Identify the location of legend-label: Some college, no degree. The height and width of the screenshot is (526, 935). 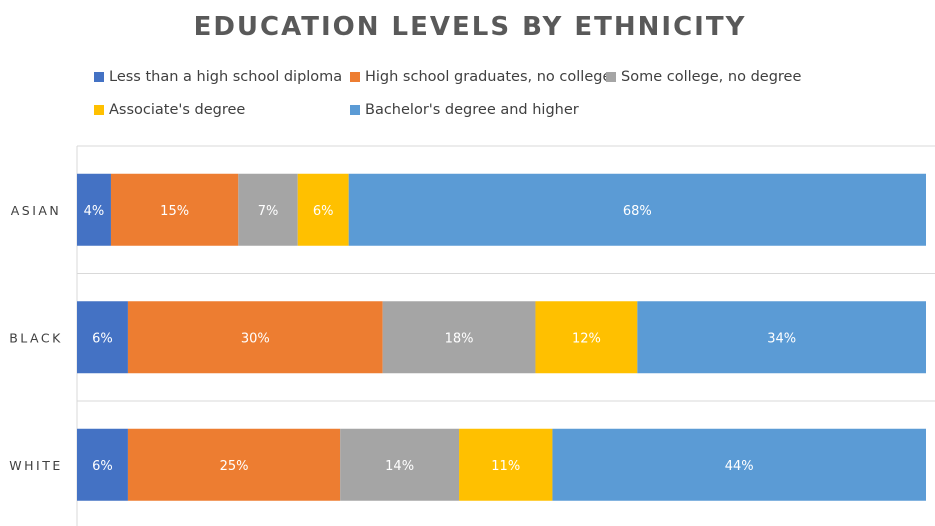
(711, 77).